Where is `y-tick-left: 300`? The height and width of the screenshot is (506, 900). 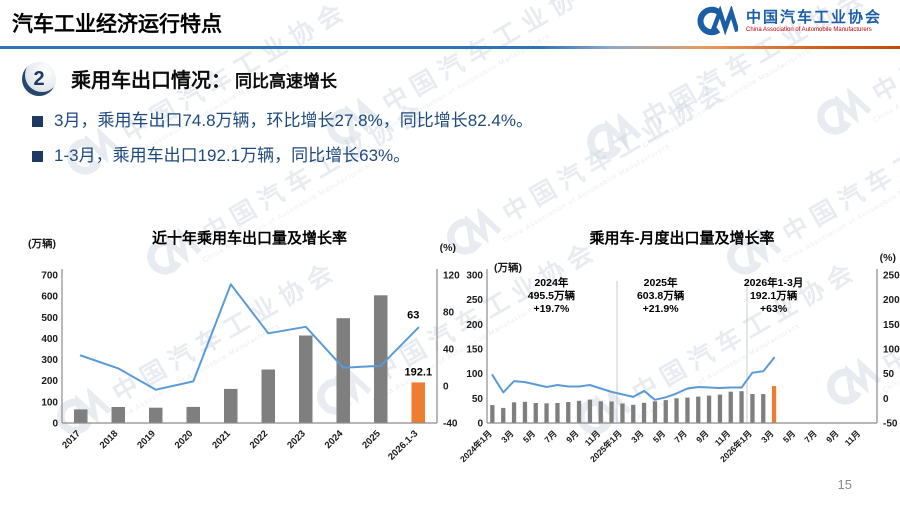
y-tick-left: 300 is located at coordinates (474, 276).